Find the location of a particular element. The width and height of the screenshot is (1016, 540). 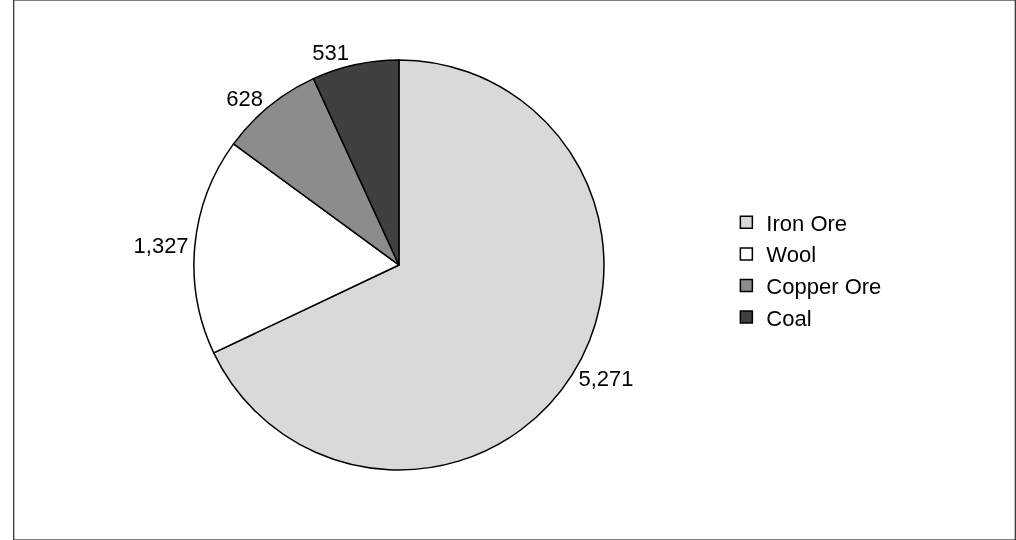

data-label: 1,327 is located at coordinates (161, 246).